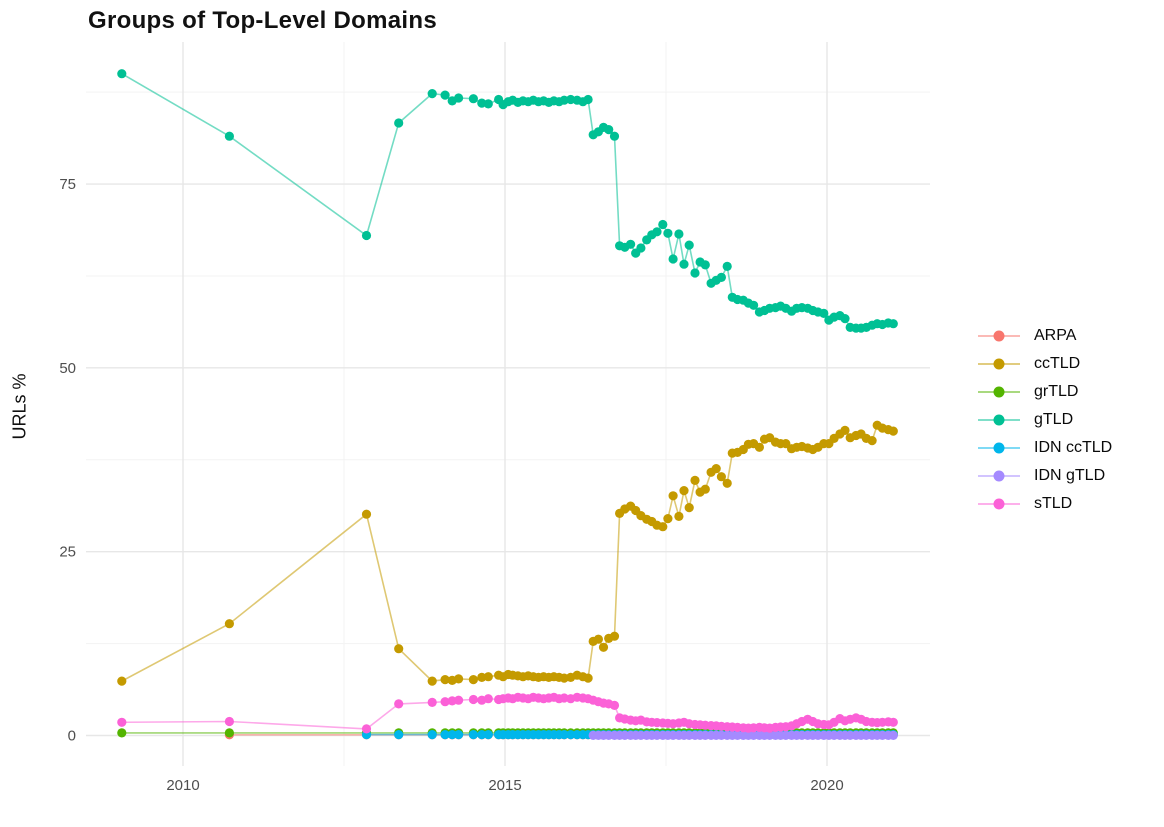  What do you see at coordinates (826, 785) in the screenshot?
I see `x-tick-label: 2020` at bounding box center [826, 785].